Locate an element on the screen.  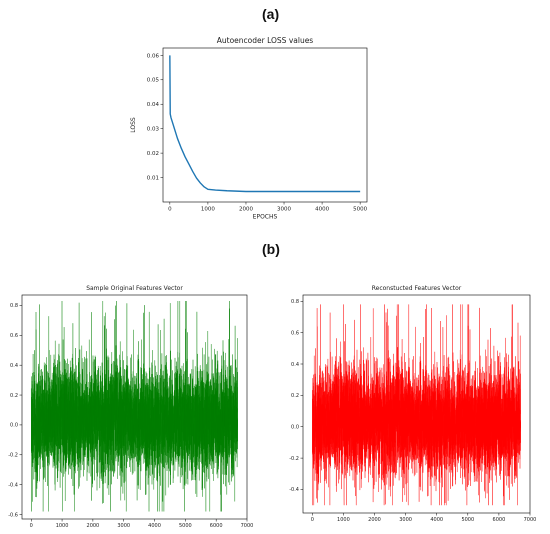
panel-label-b: (b) is located at coordinates (271, 249).